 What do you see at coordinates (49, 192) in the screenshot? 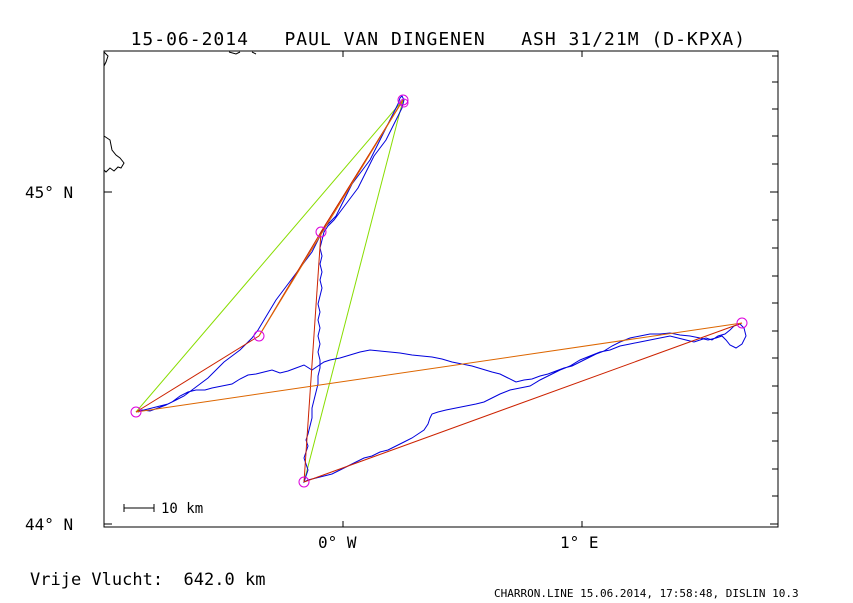
I see `lat-label-45: 45° N` at bounding box center [49, 192].